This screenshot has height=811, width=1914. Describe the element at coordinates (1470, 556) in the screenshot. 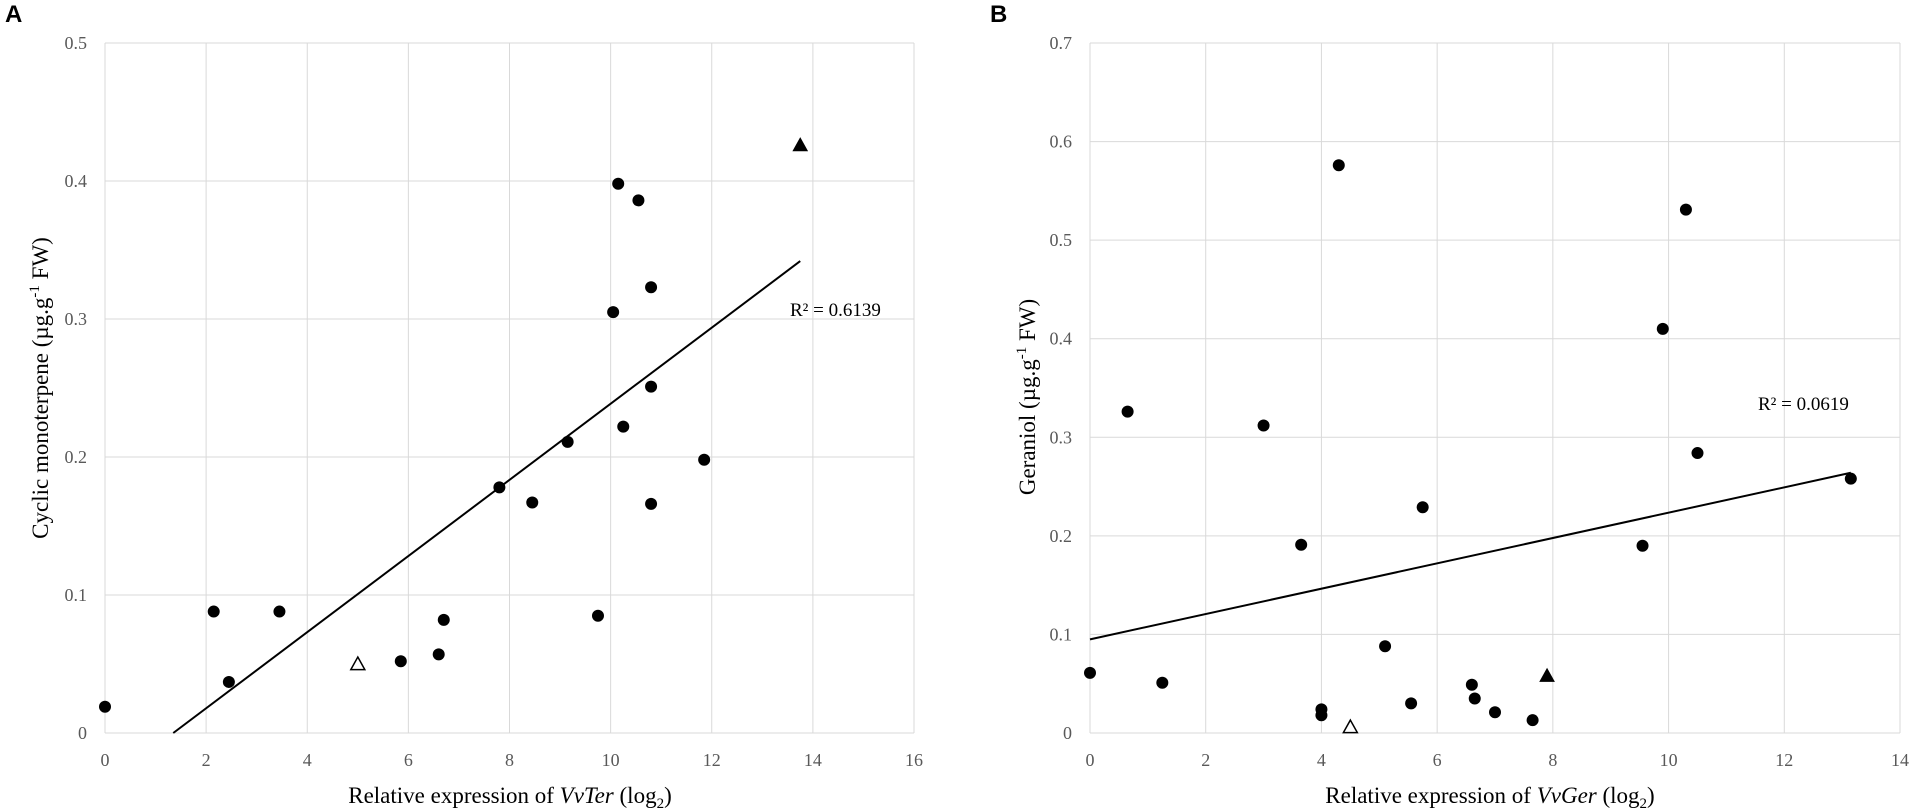

I see `panel-b-trendline` at that location.